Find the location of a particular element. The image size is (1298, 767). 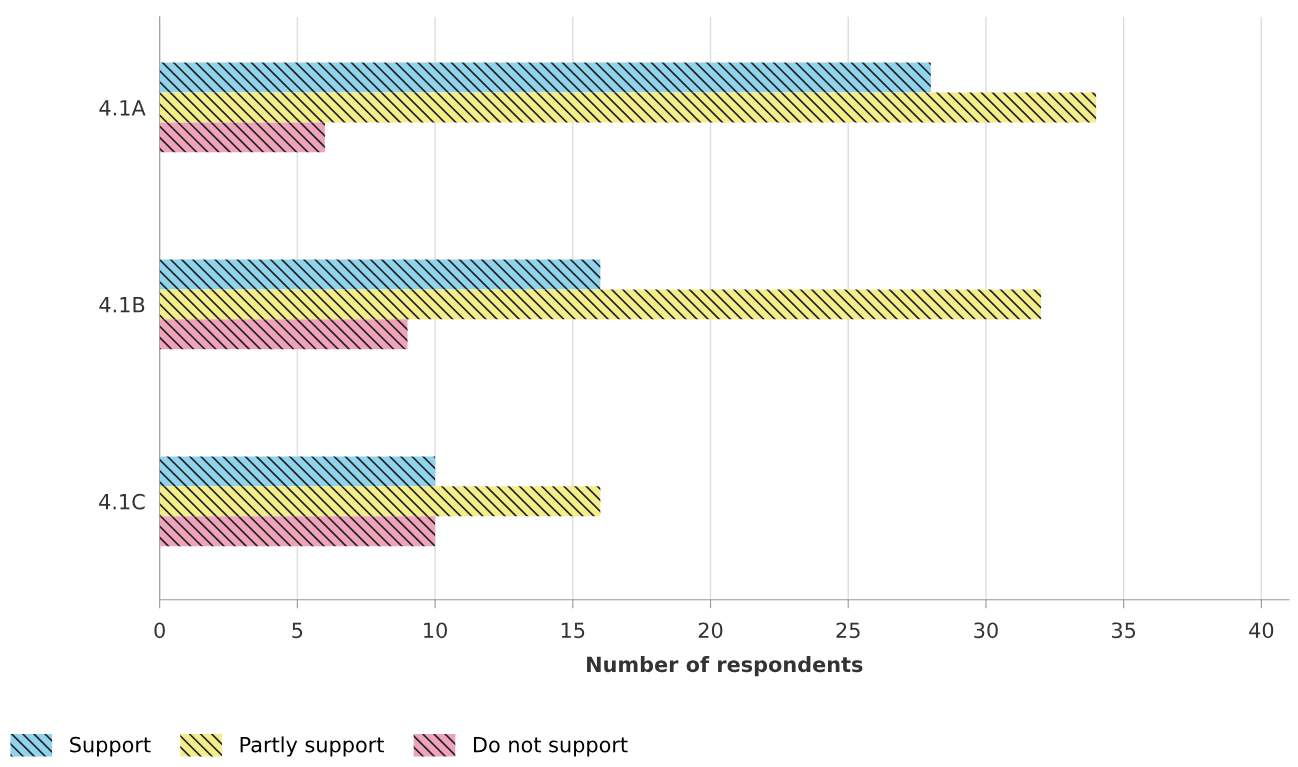

y-tick-label: 4.1B is located at coordinates (122, 305).